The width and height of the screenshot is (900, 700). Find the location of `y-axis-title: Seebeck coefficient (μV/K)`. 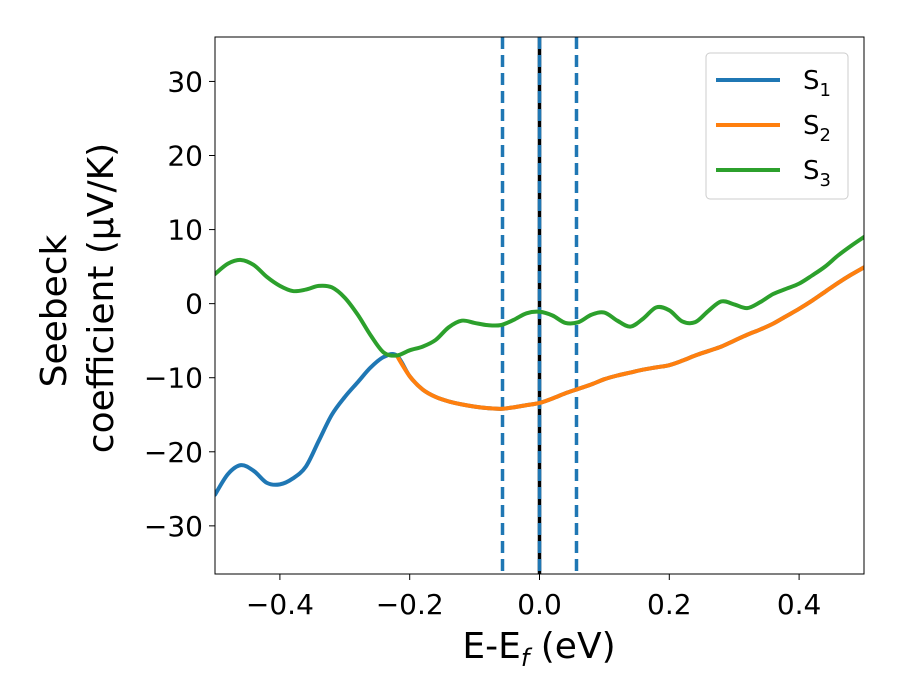

y-axis-title: Seebeck coefficient (μV/K) is located at coordinates (78, 298).